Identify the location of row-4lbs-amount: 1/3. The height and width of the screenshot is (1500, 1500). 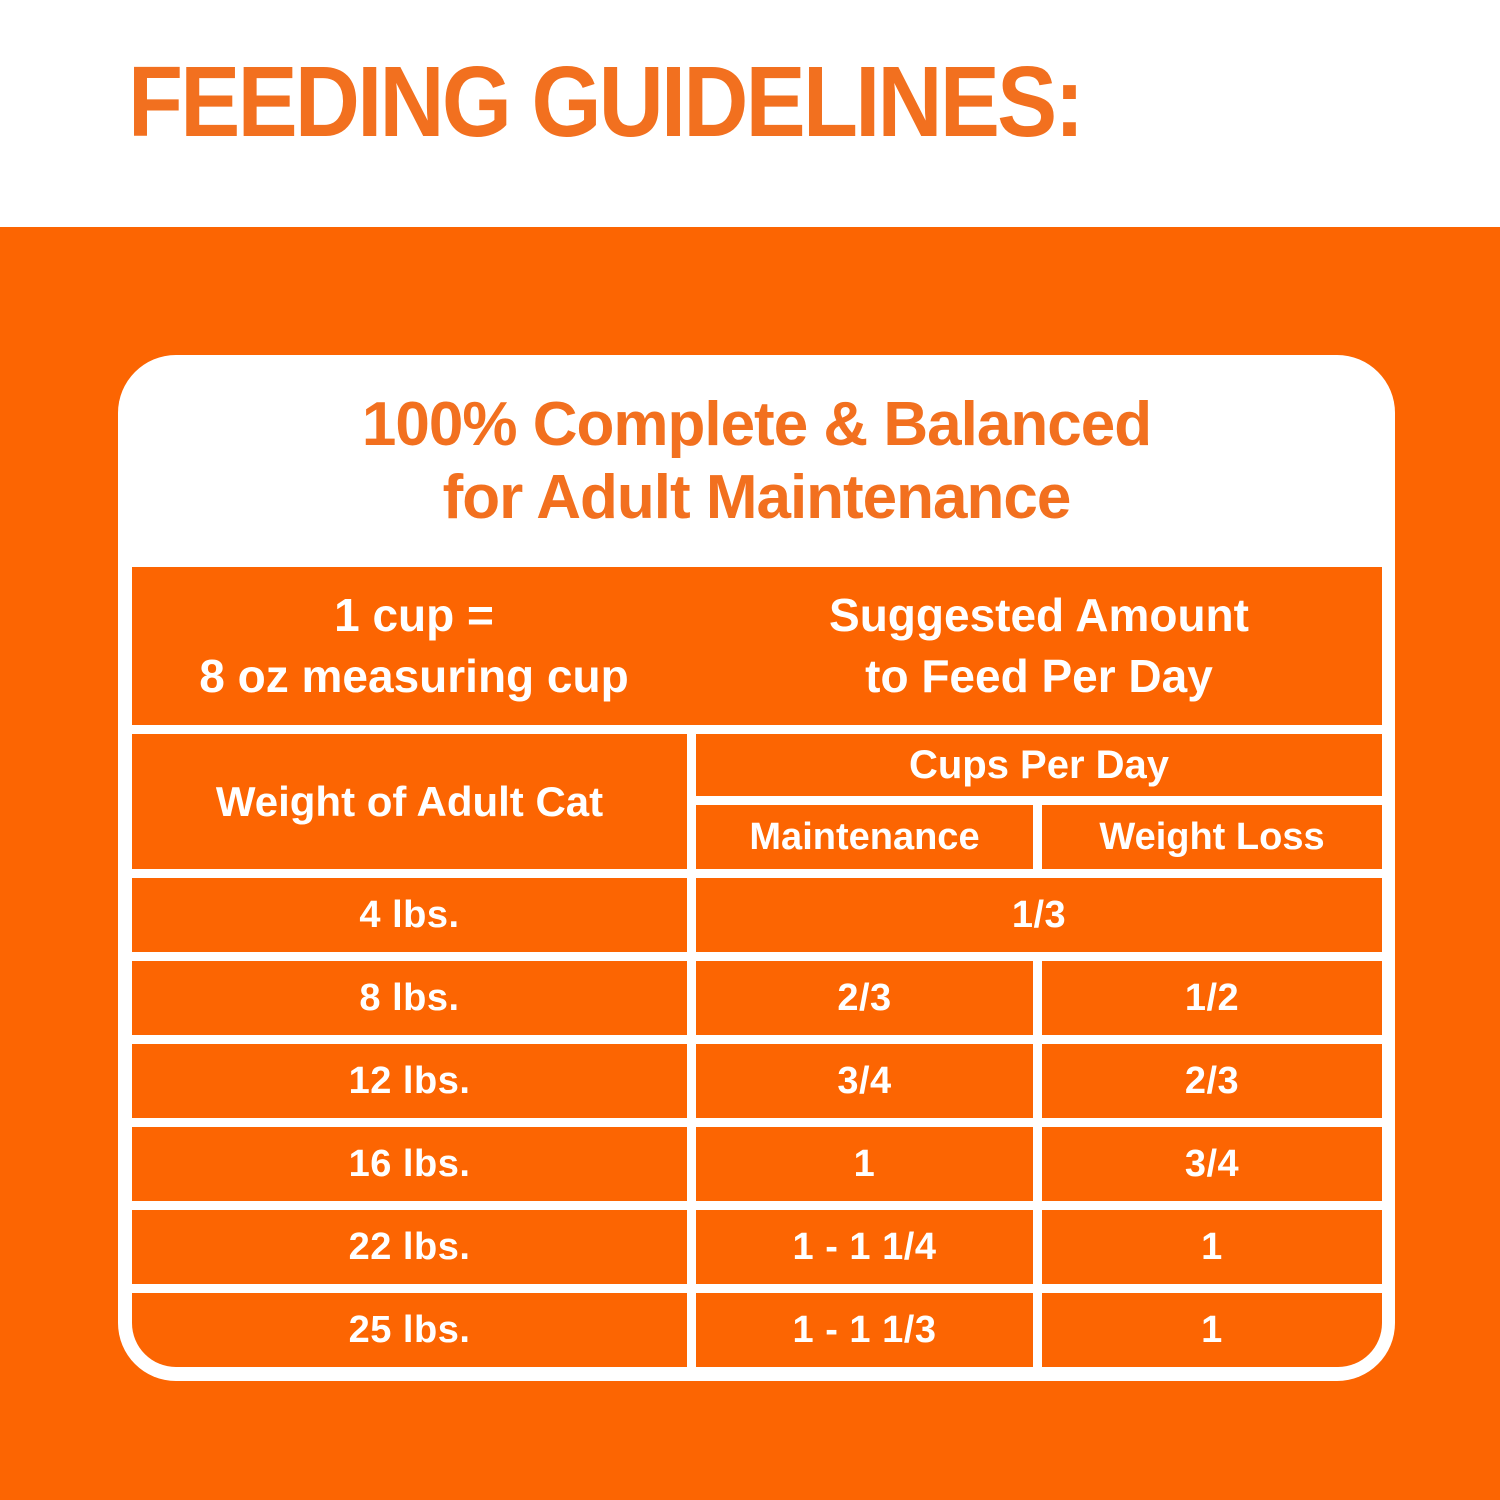
(1039, 915).